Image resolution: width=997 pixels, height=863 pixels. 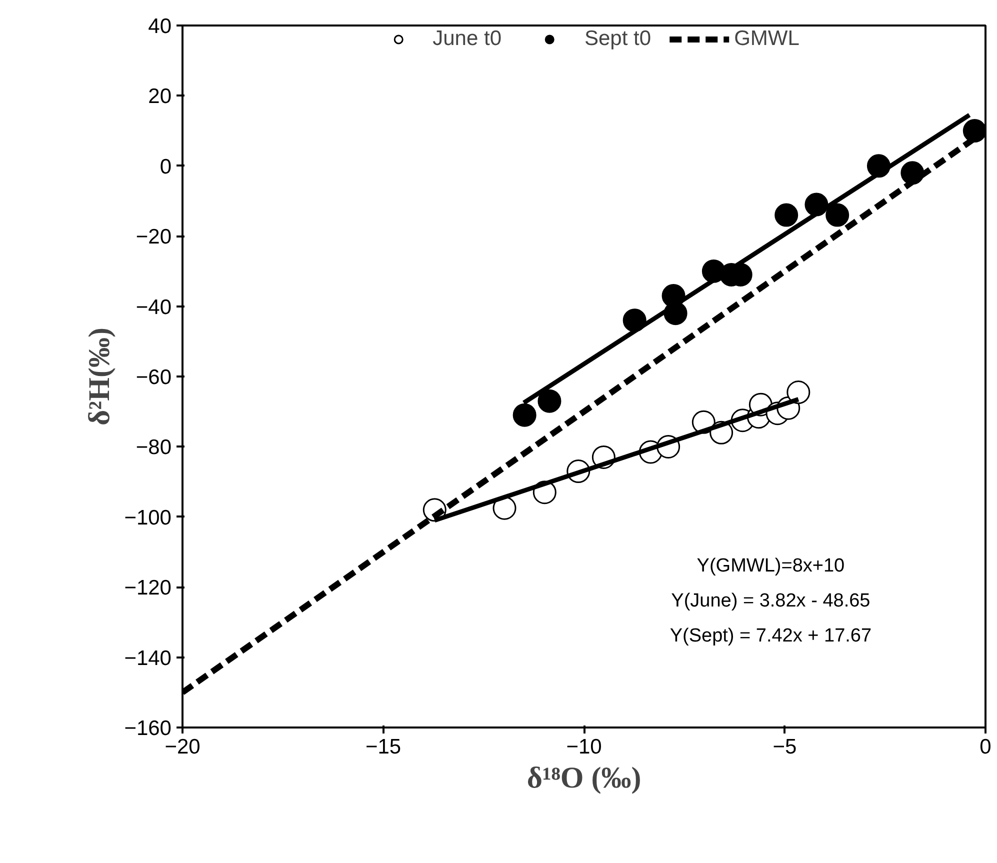 I want to click on y-tick-label: 0, so click(x=166, y=166).